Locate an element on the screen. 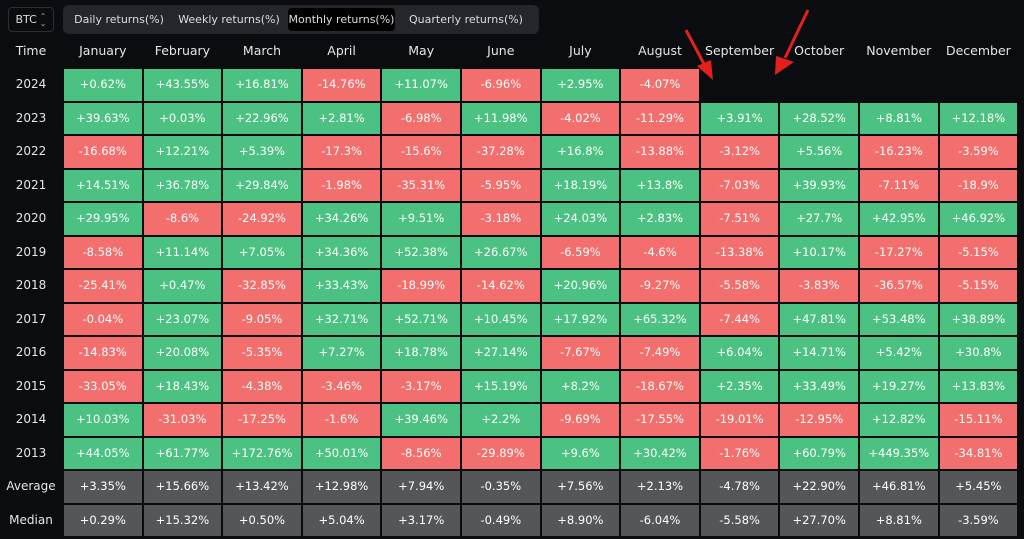  month-header: July is located at coordinates (580, 50).